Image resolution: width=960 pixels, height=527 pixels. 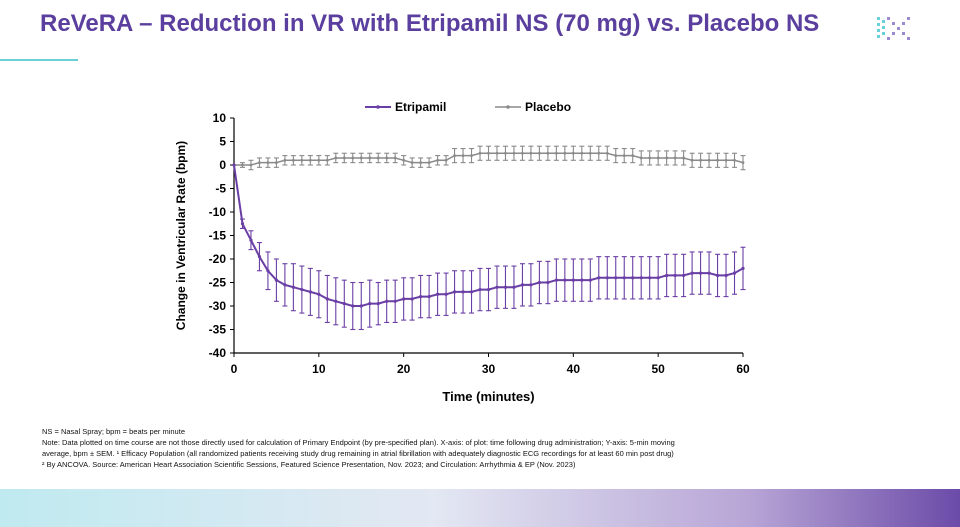 What do you see at coordinates (488, 396) in the screenshot?
I see `x-axis-label: Time (minutes)` at bounding box center [488, 396].